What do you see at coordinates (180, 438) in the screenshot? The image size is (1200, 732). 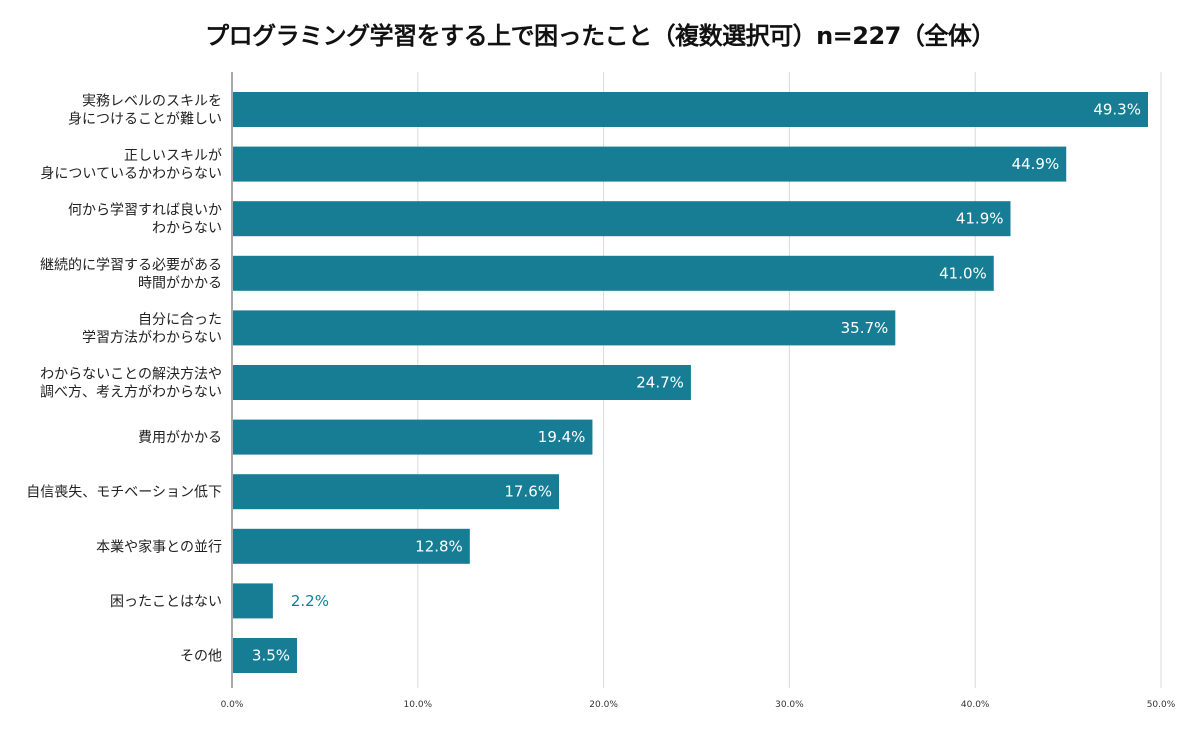 I see `category-label: 費用がかかる` at bounding box center [180, 438].